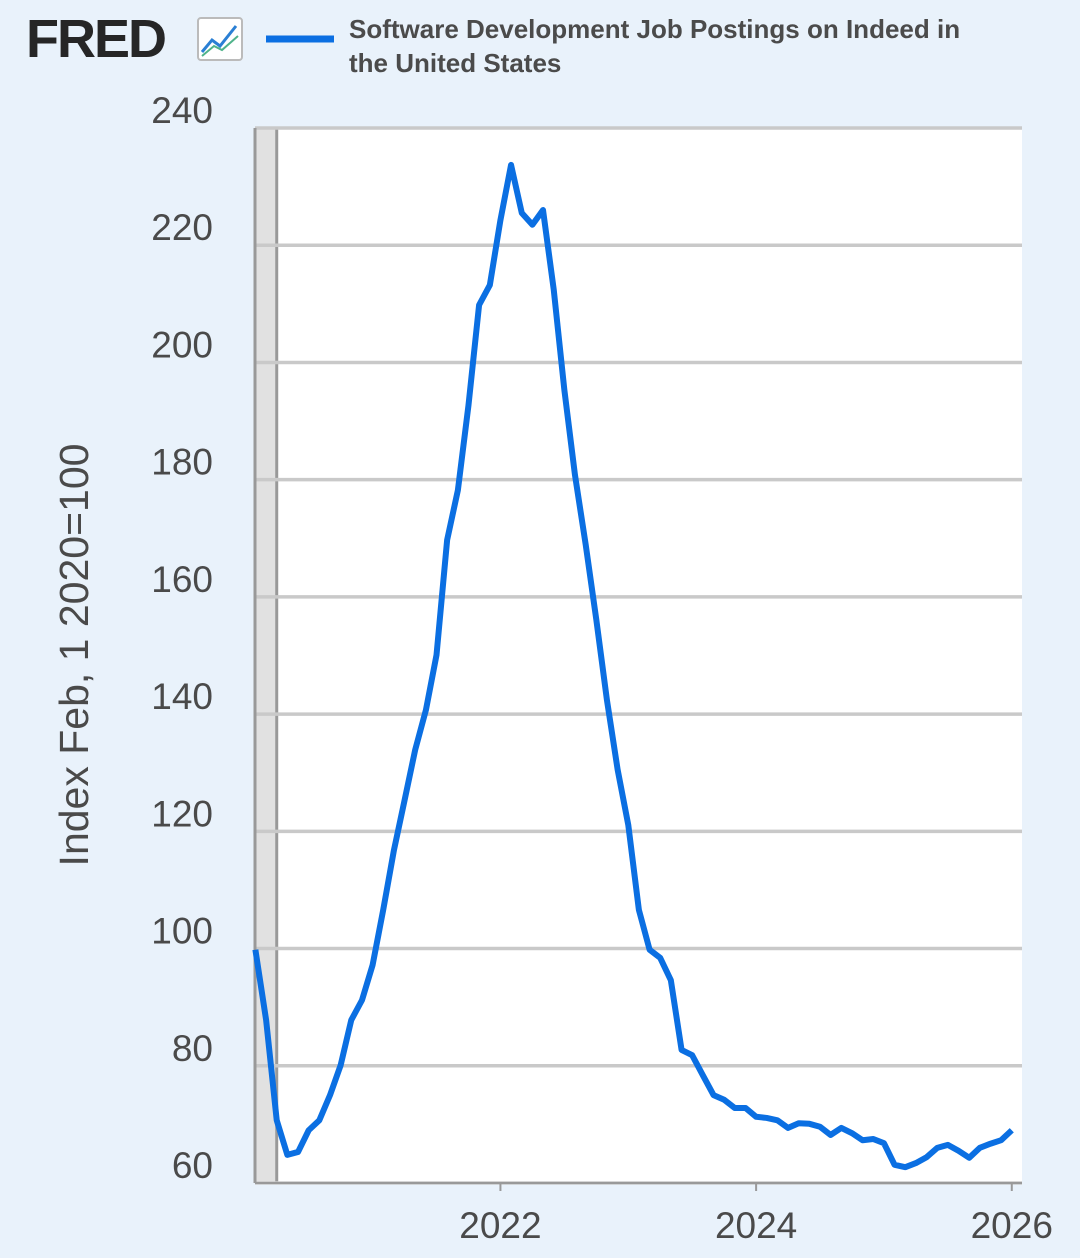 The height and width of the screenshot is (1258, 1080). Describe the element at coordinates (96, 39) in the screenshot. I see `logo: FRED` at that location.